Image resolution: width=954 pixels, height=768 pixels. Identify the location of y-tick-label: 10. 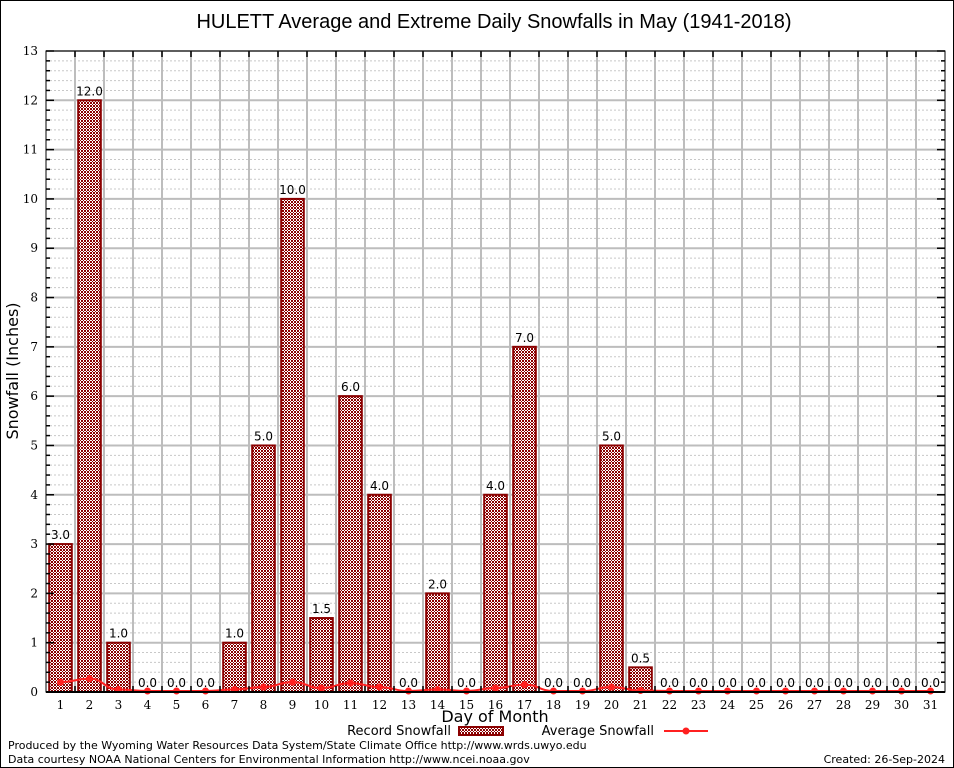
(30, 199).